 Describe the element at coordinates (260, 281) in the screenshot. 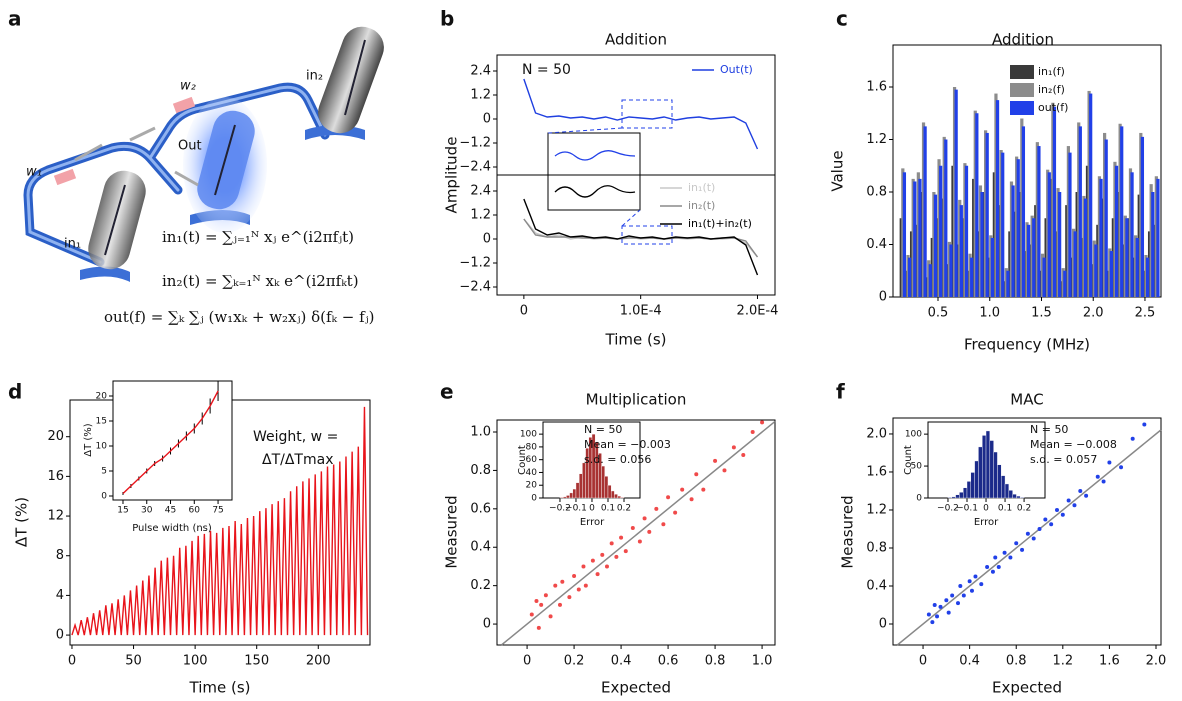

I see `equation: in₂(t) = ∑ₖ₌₁ᴺ xₖ e^(i2πfₖt)` at that location.